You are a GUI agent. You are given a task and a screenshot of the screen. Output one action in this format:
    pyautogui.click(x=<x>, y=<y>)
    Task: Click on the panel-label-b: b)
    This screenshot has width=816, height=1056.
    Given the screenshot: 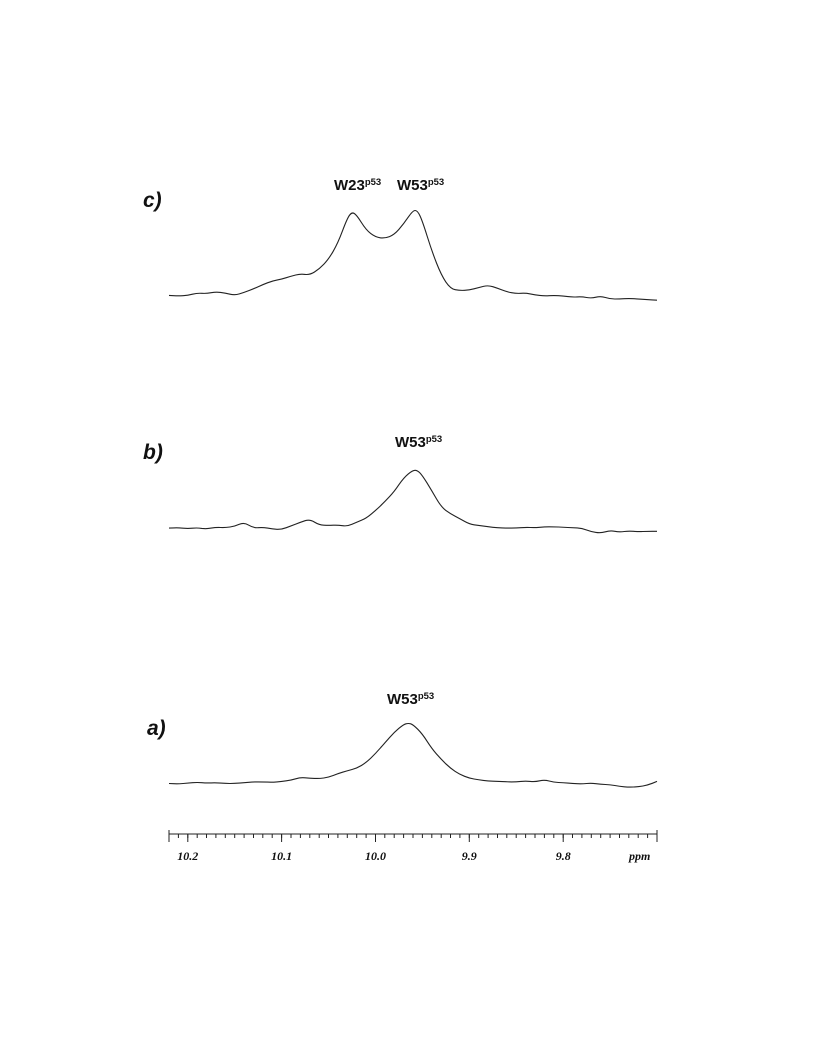 What is the action you would take?
    pyautogui.click(x=153, y=452)
    